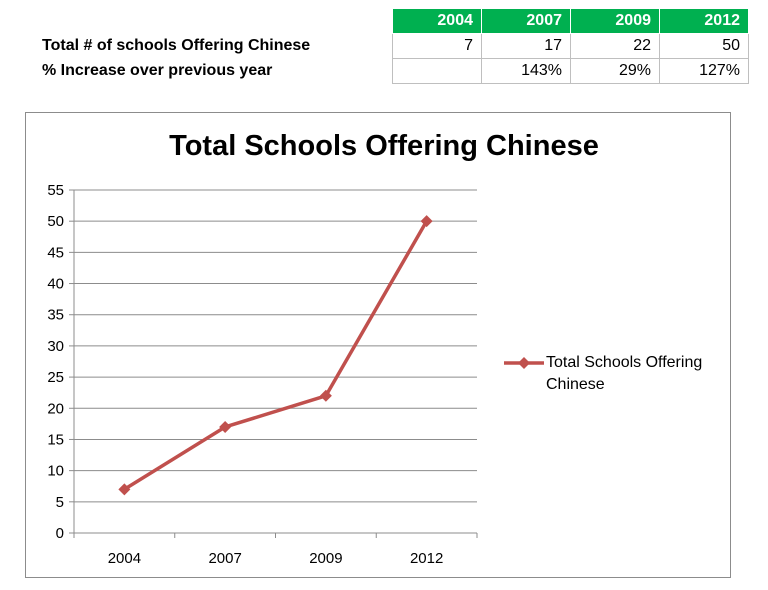  What do you see at coordinates (55, 377) in the screenshot?
I see `y-tick-label: 25` at bounding box center [55, 377].